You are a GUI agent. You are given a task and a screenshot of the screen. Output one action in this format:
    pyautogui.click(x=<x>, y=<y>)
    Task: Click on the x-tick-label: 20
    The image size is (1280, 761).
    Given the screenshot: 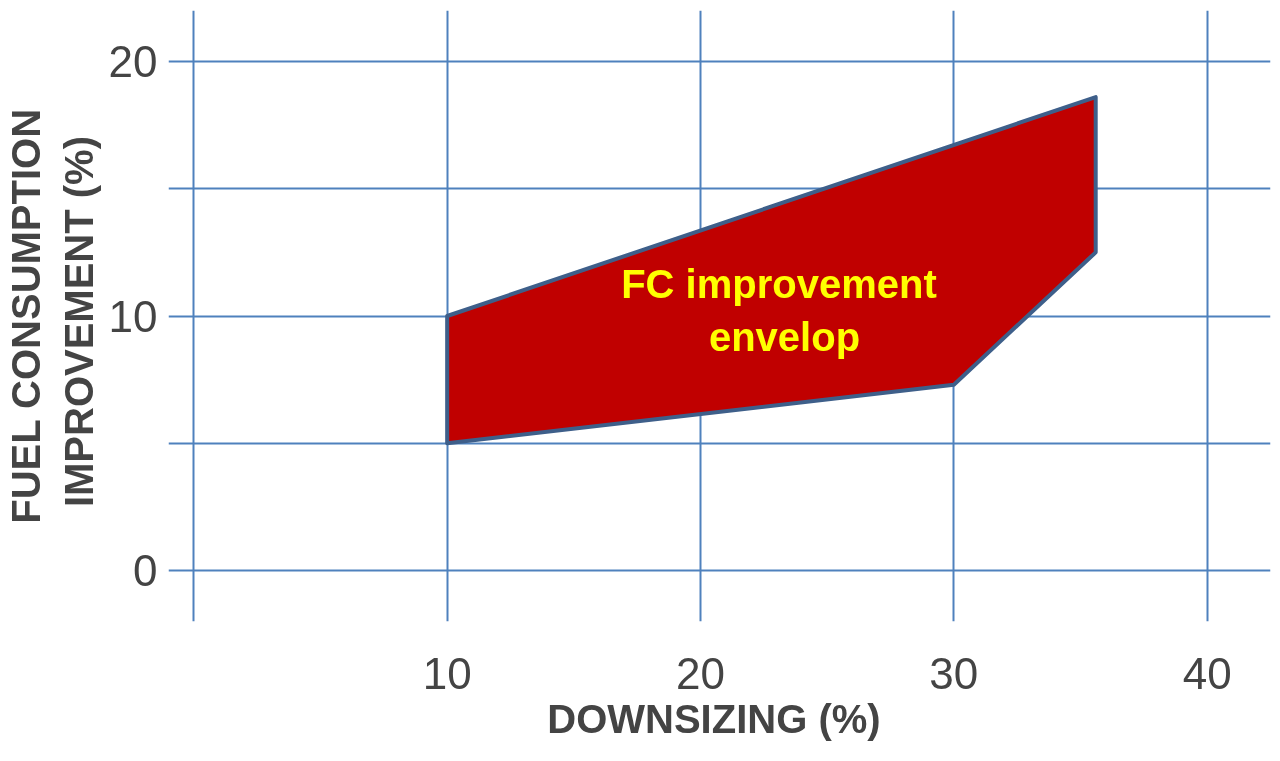 What is the action you would take?
    pyautogui.click(x=700, y=673)
    